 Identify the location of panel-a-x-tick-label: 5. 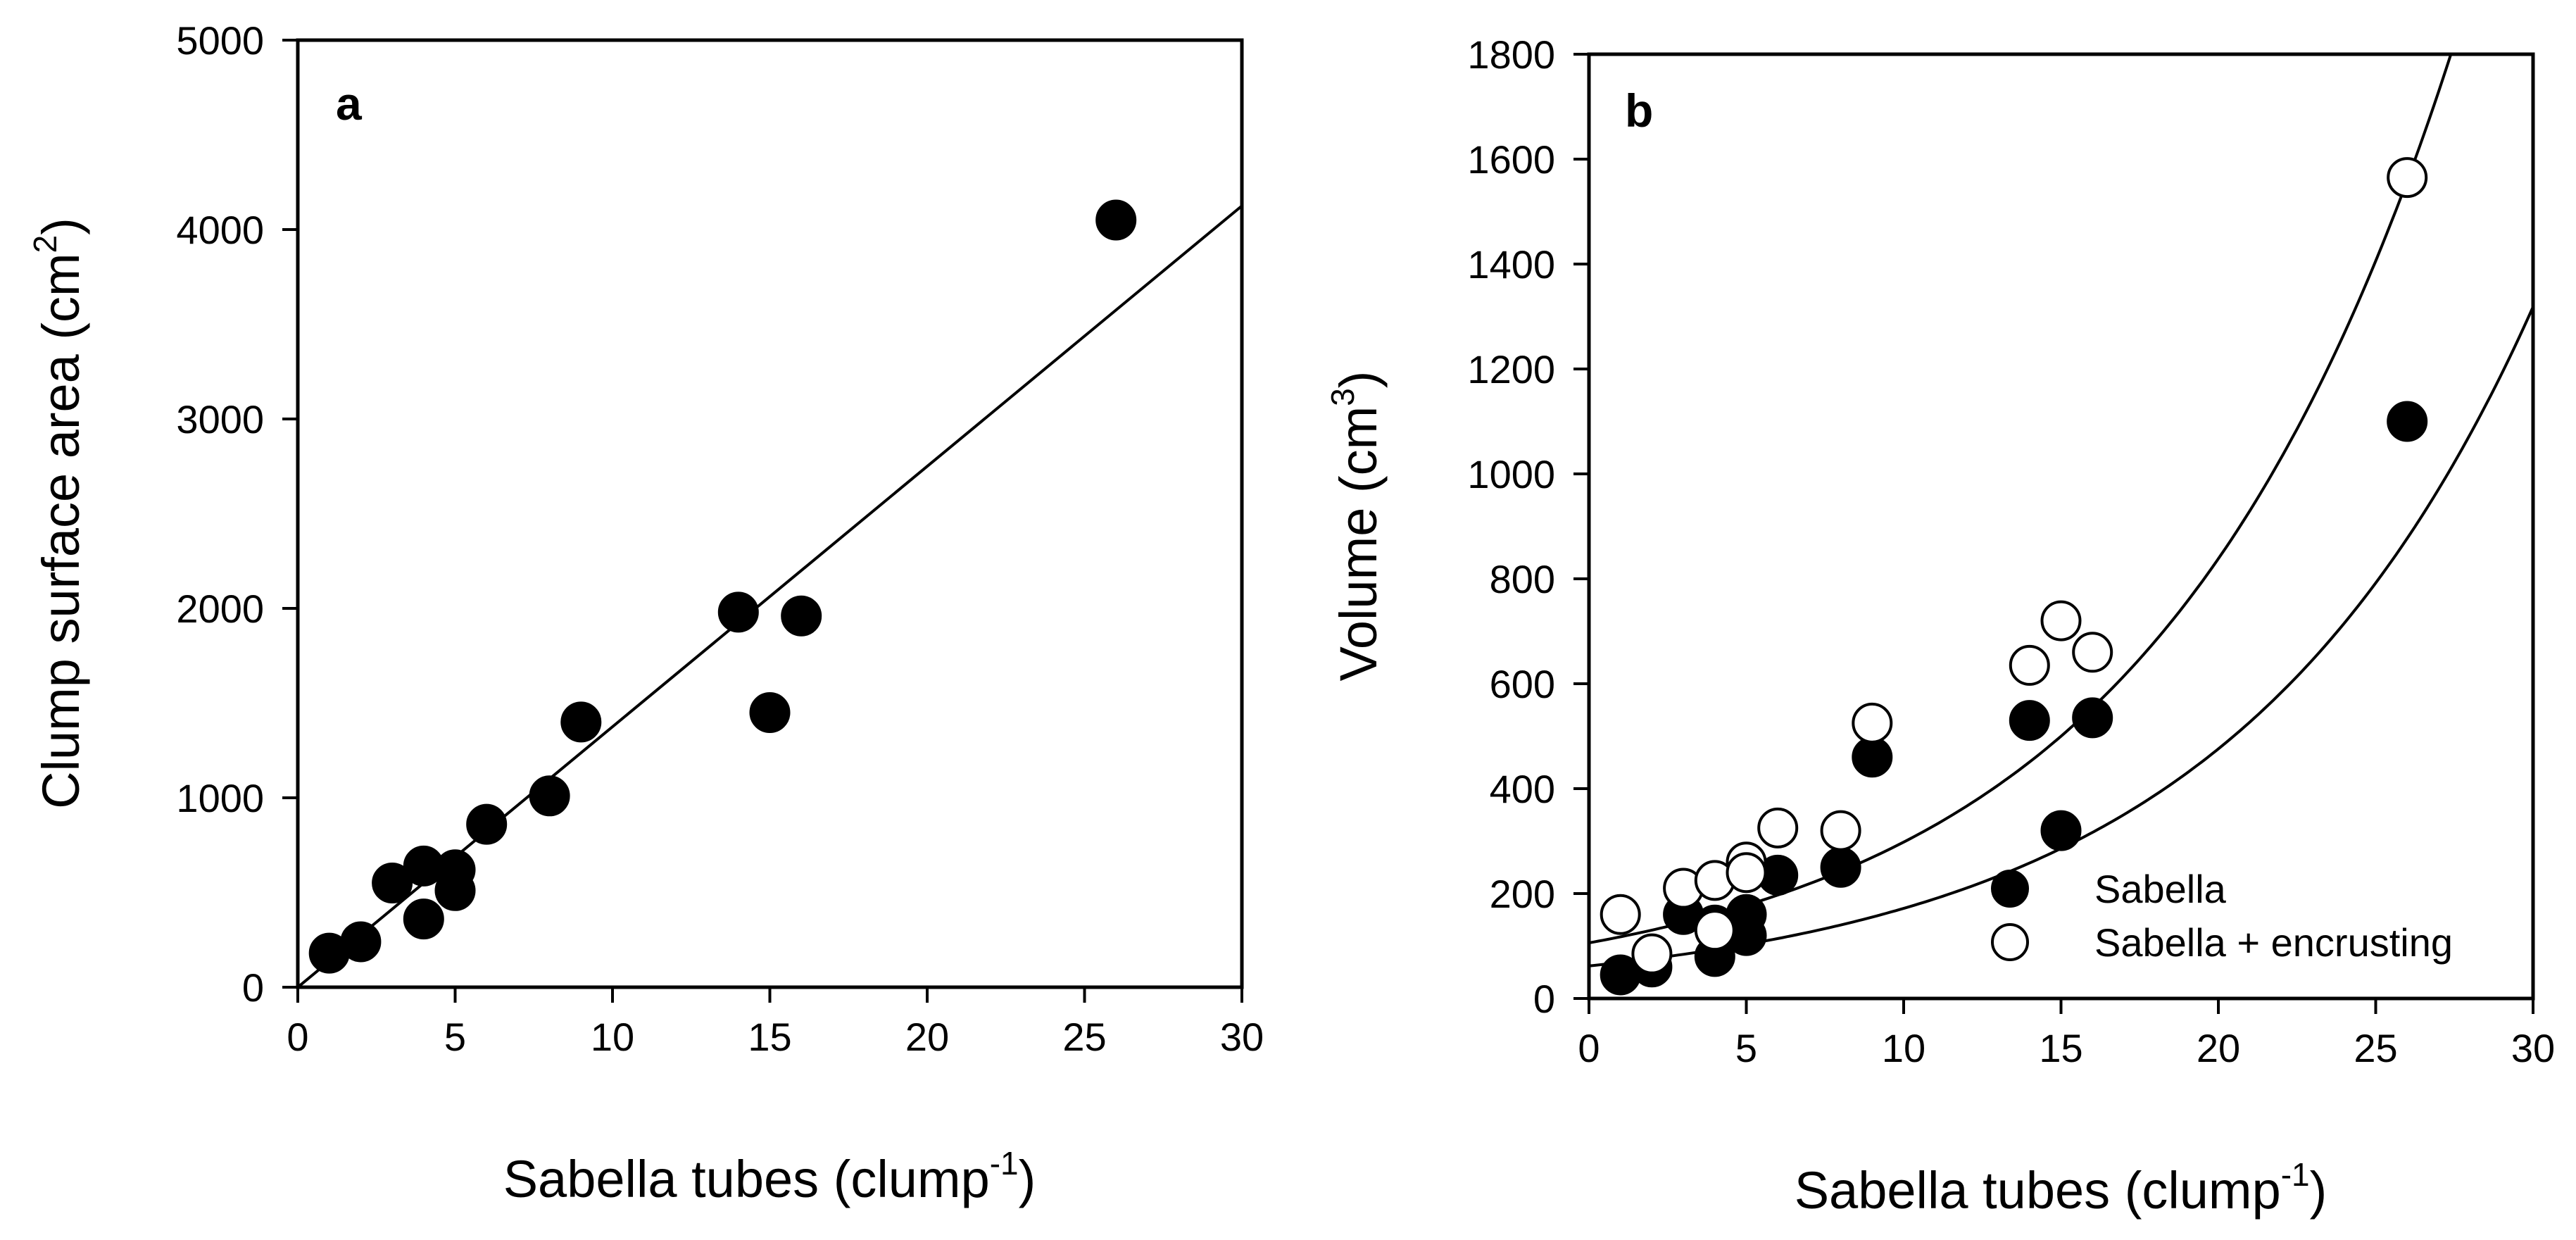
(455, 1037).